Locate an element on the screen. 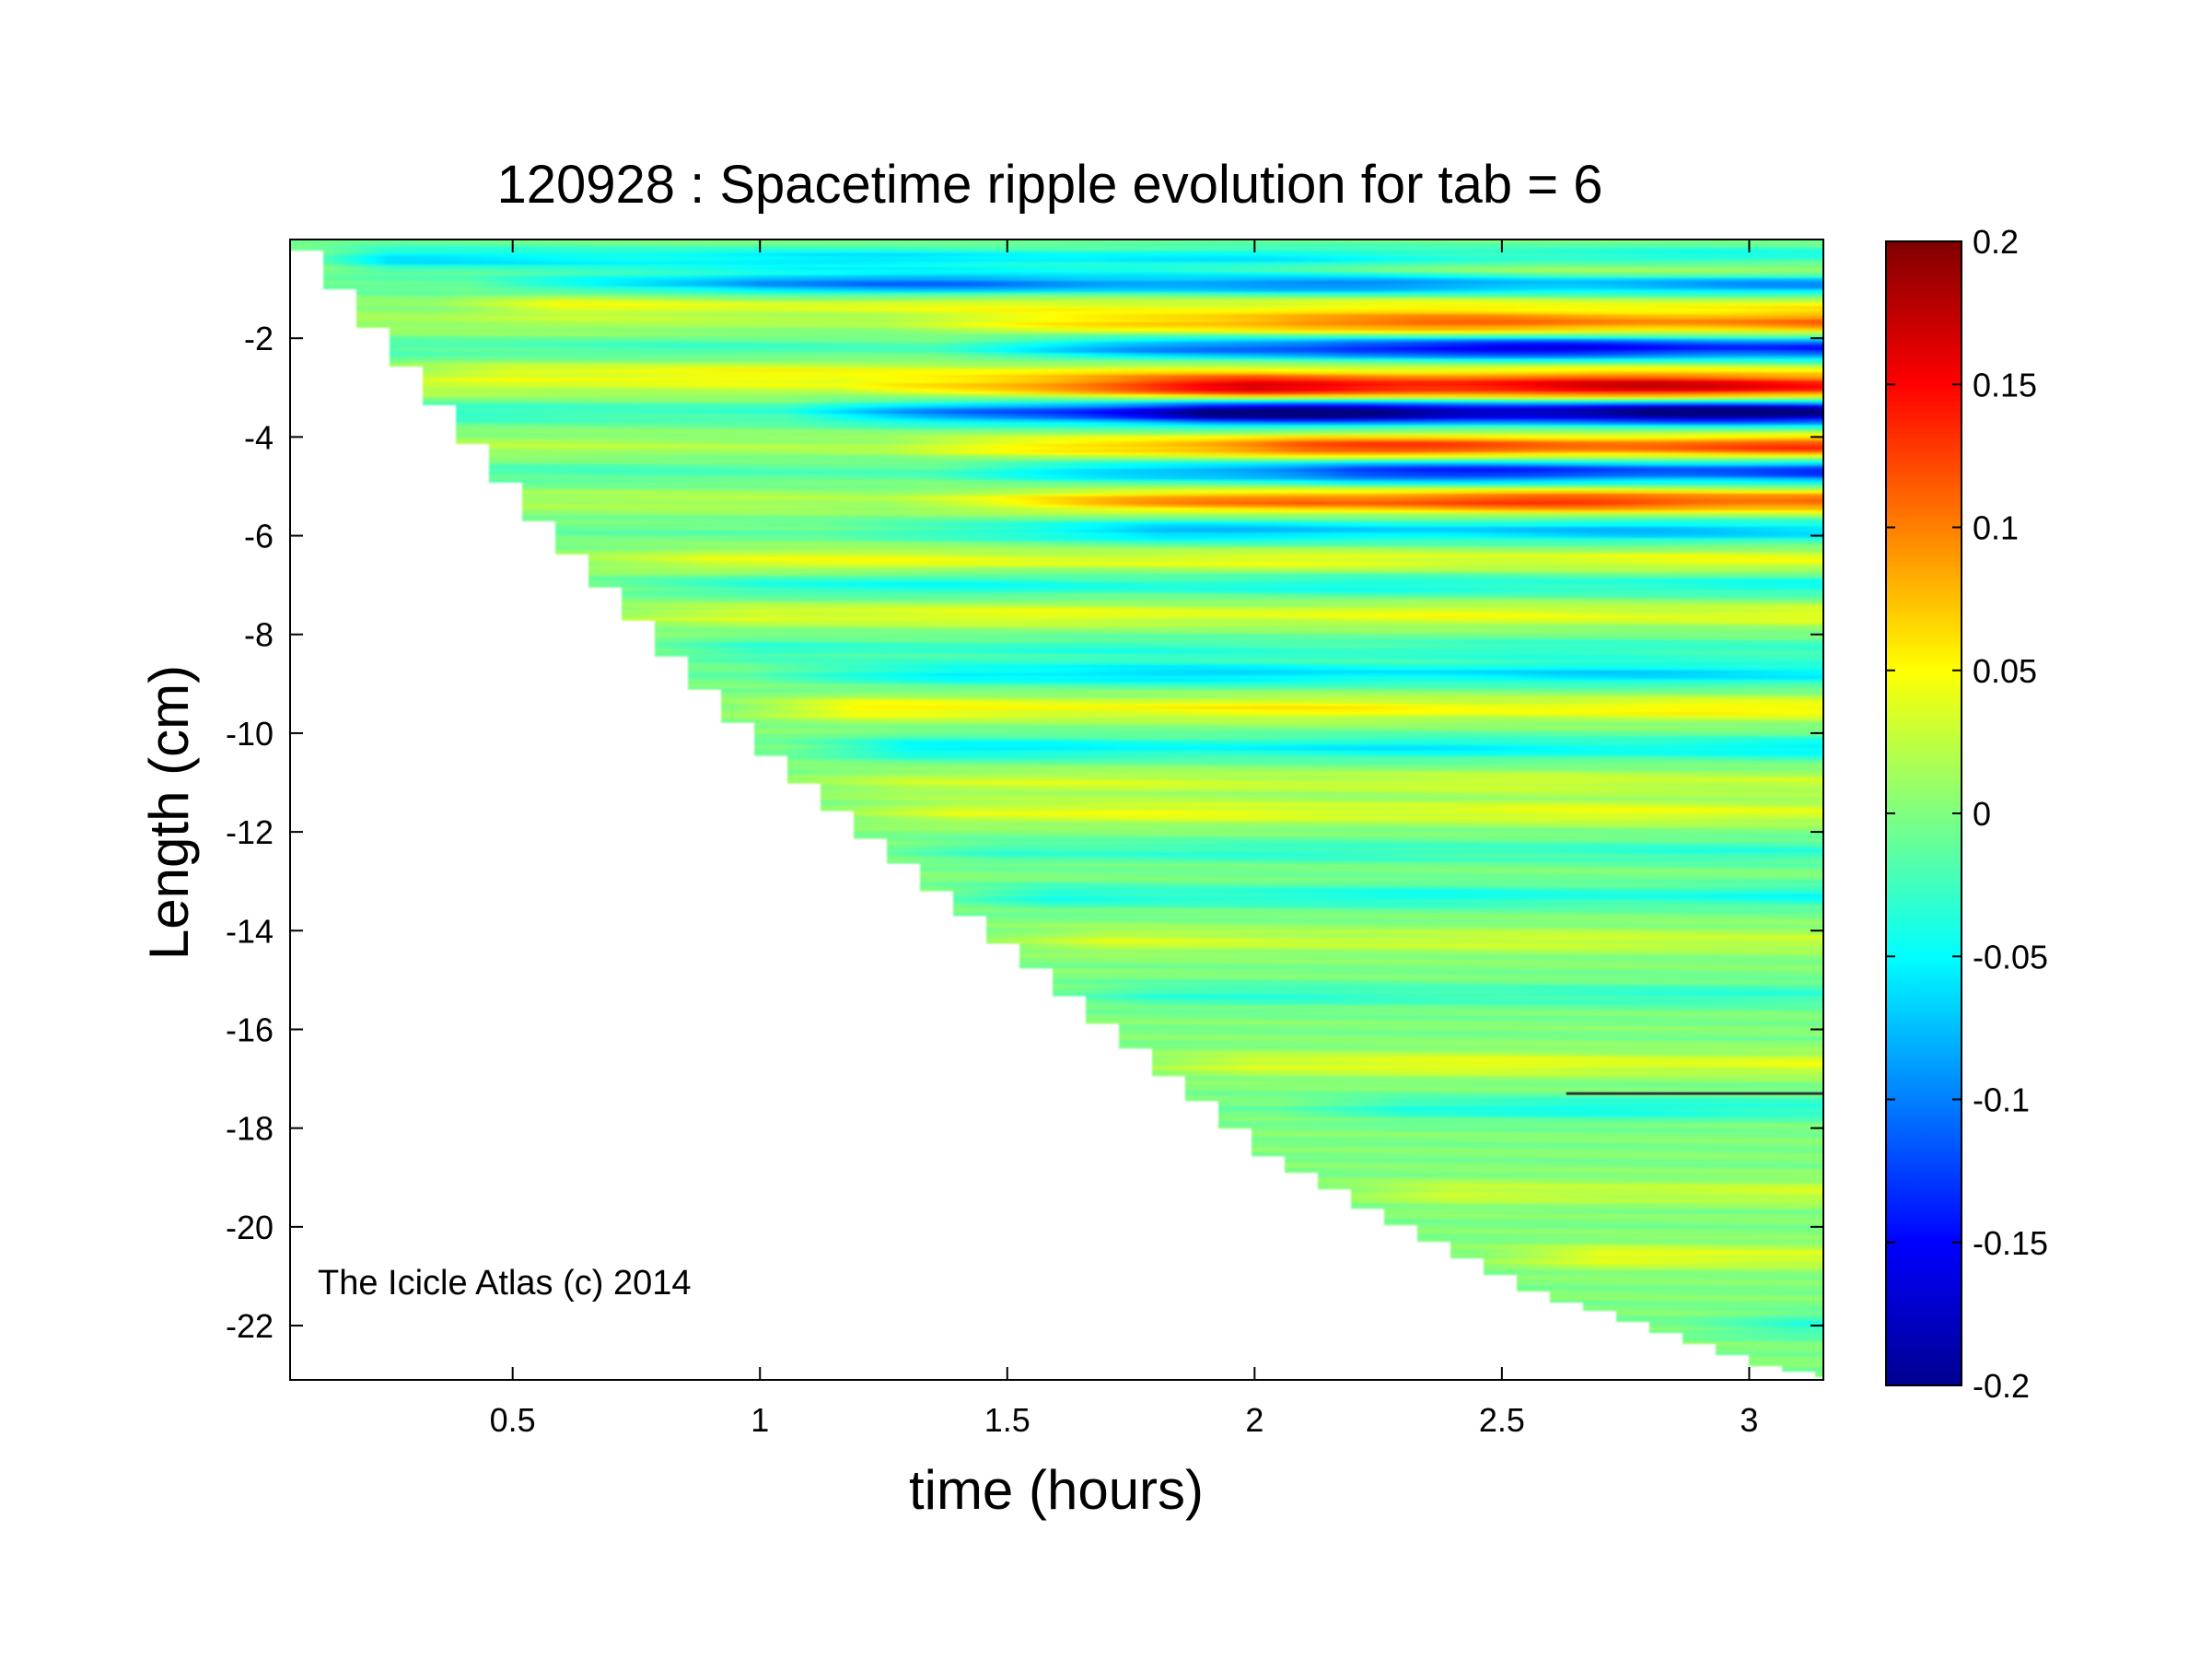 Image resolution: width=2212 pixels, height=1659 pixels. y-tick-label: -16 is located at coordinates (250, 1029).